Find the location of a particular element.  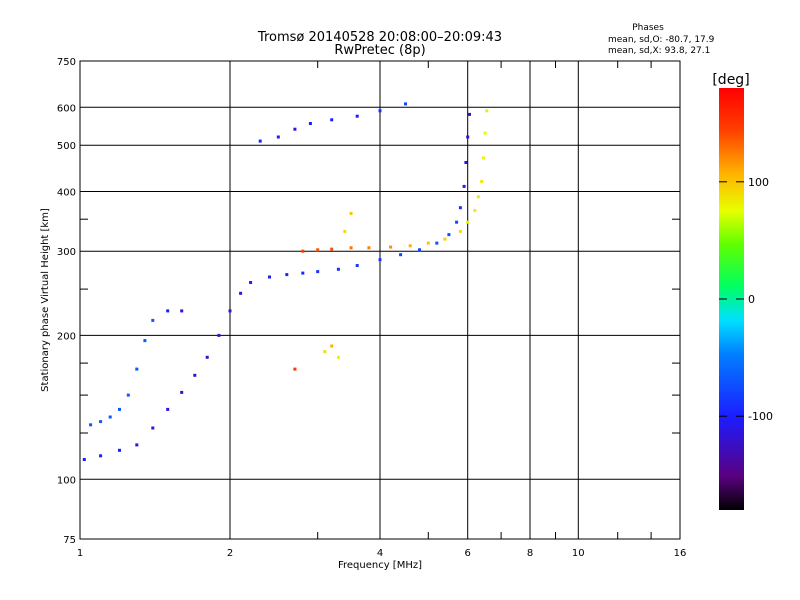

x-tick-label: 4 is located at coordinates (380, 553).